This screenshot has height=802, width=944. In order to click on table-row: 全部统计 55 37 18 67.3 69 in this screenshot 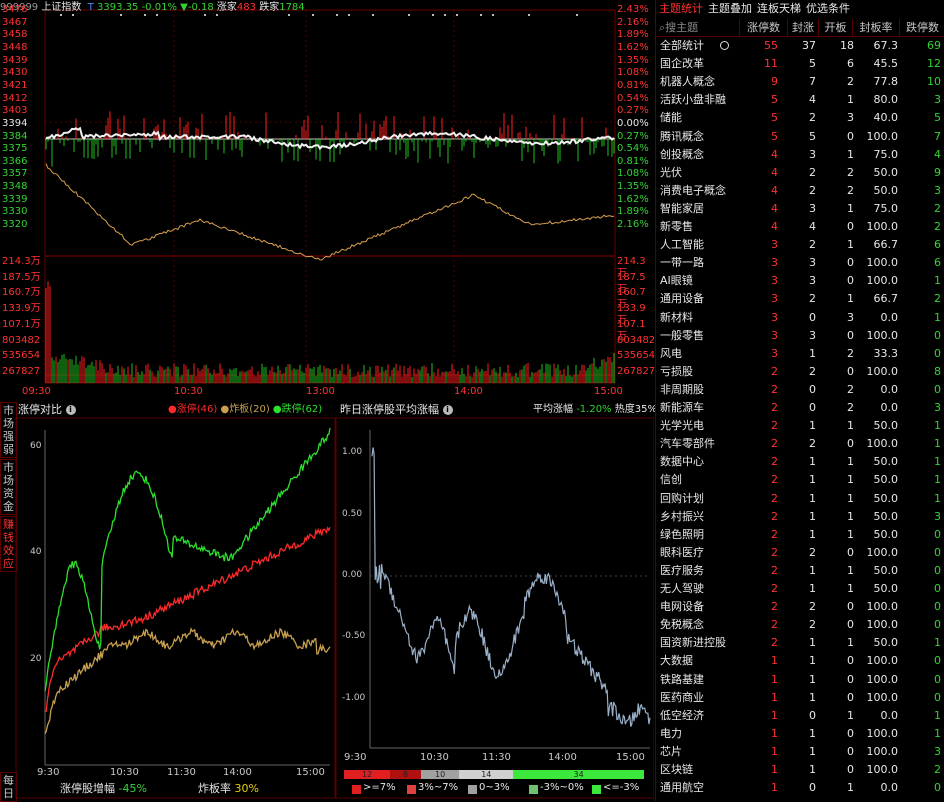, I will do `click(800, 46)`.